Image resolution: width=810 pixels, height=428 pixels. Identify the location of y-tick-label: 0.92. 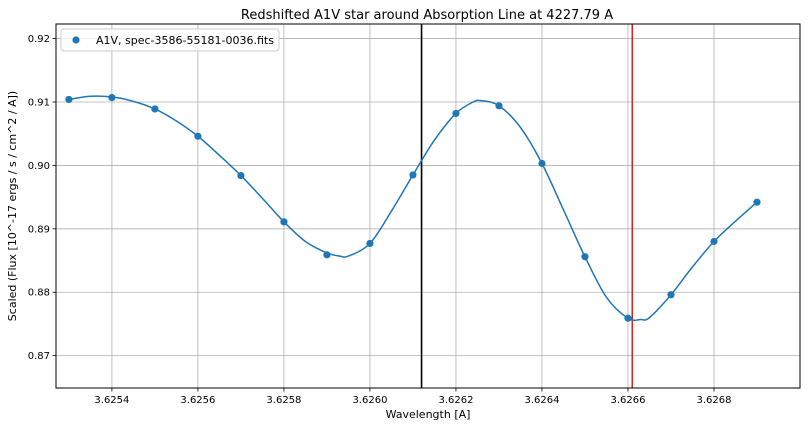
(39, 39).